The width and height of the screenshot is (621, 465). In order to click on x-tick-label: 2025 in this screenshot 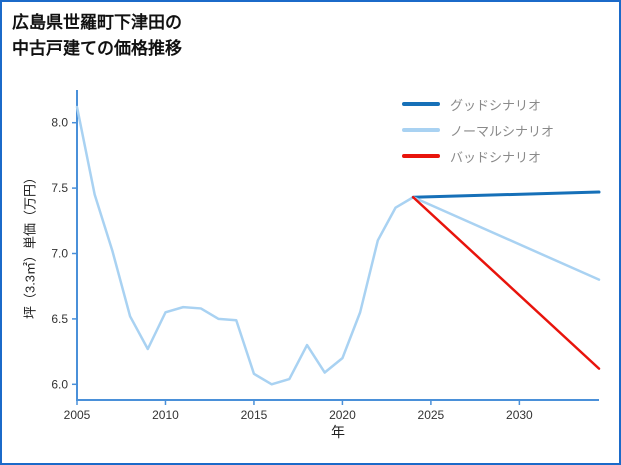, I will do `click(431, 415)`.